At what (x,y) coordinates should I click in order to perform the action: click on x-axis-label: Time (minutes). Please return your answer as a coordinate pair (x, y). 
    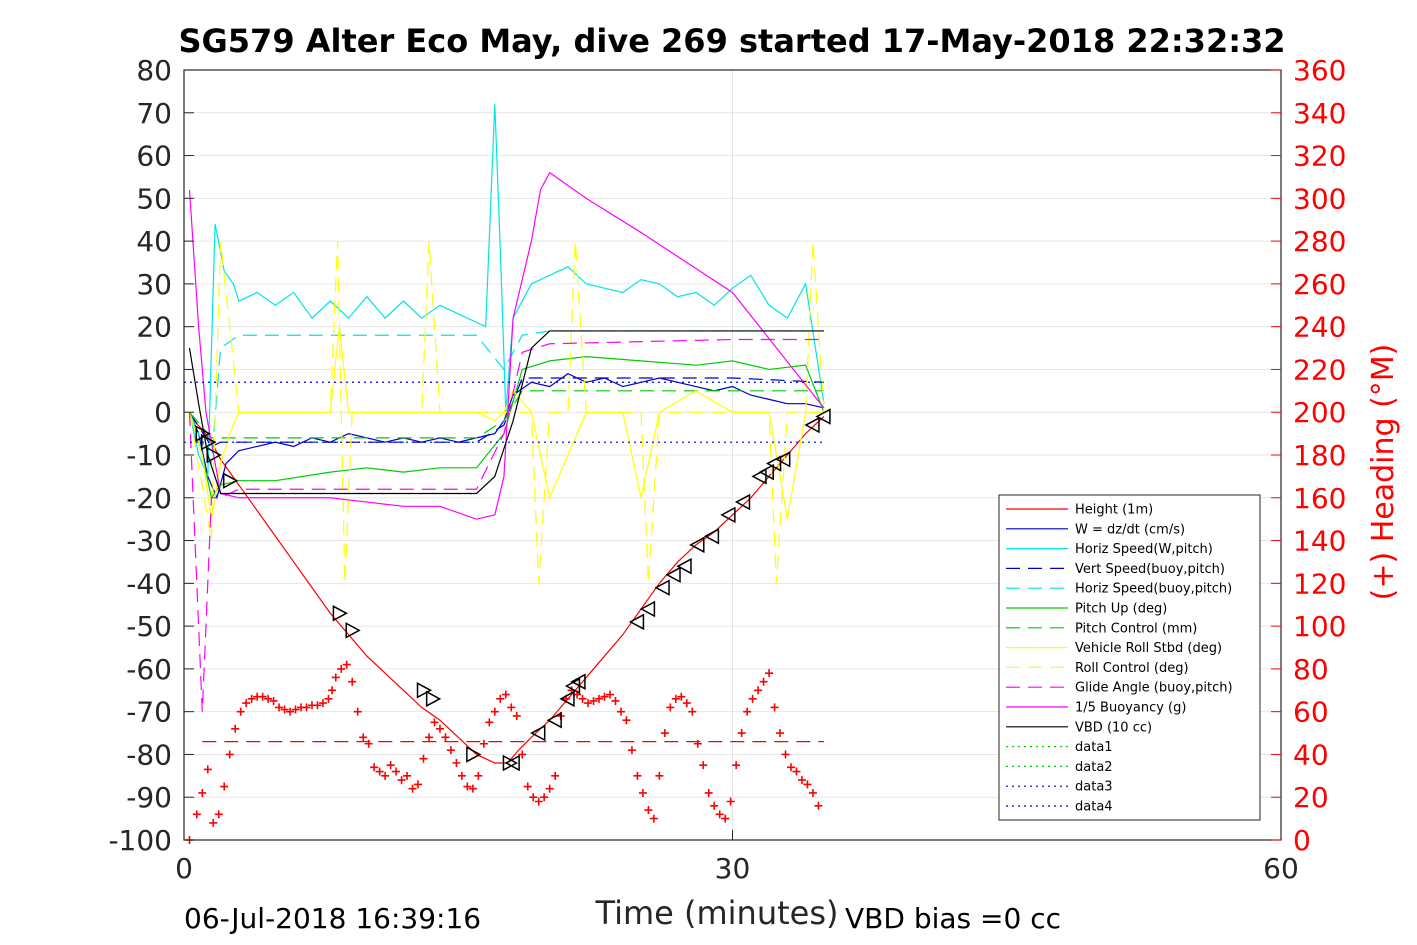
    Looking at the image, I should click on (717, 913).